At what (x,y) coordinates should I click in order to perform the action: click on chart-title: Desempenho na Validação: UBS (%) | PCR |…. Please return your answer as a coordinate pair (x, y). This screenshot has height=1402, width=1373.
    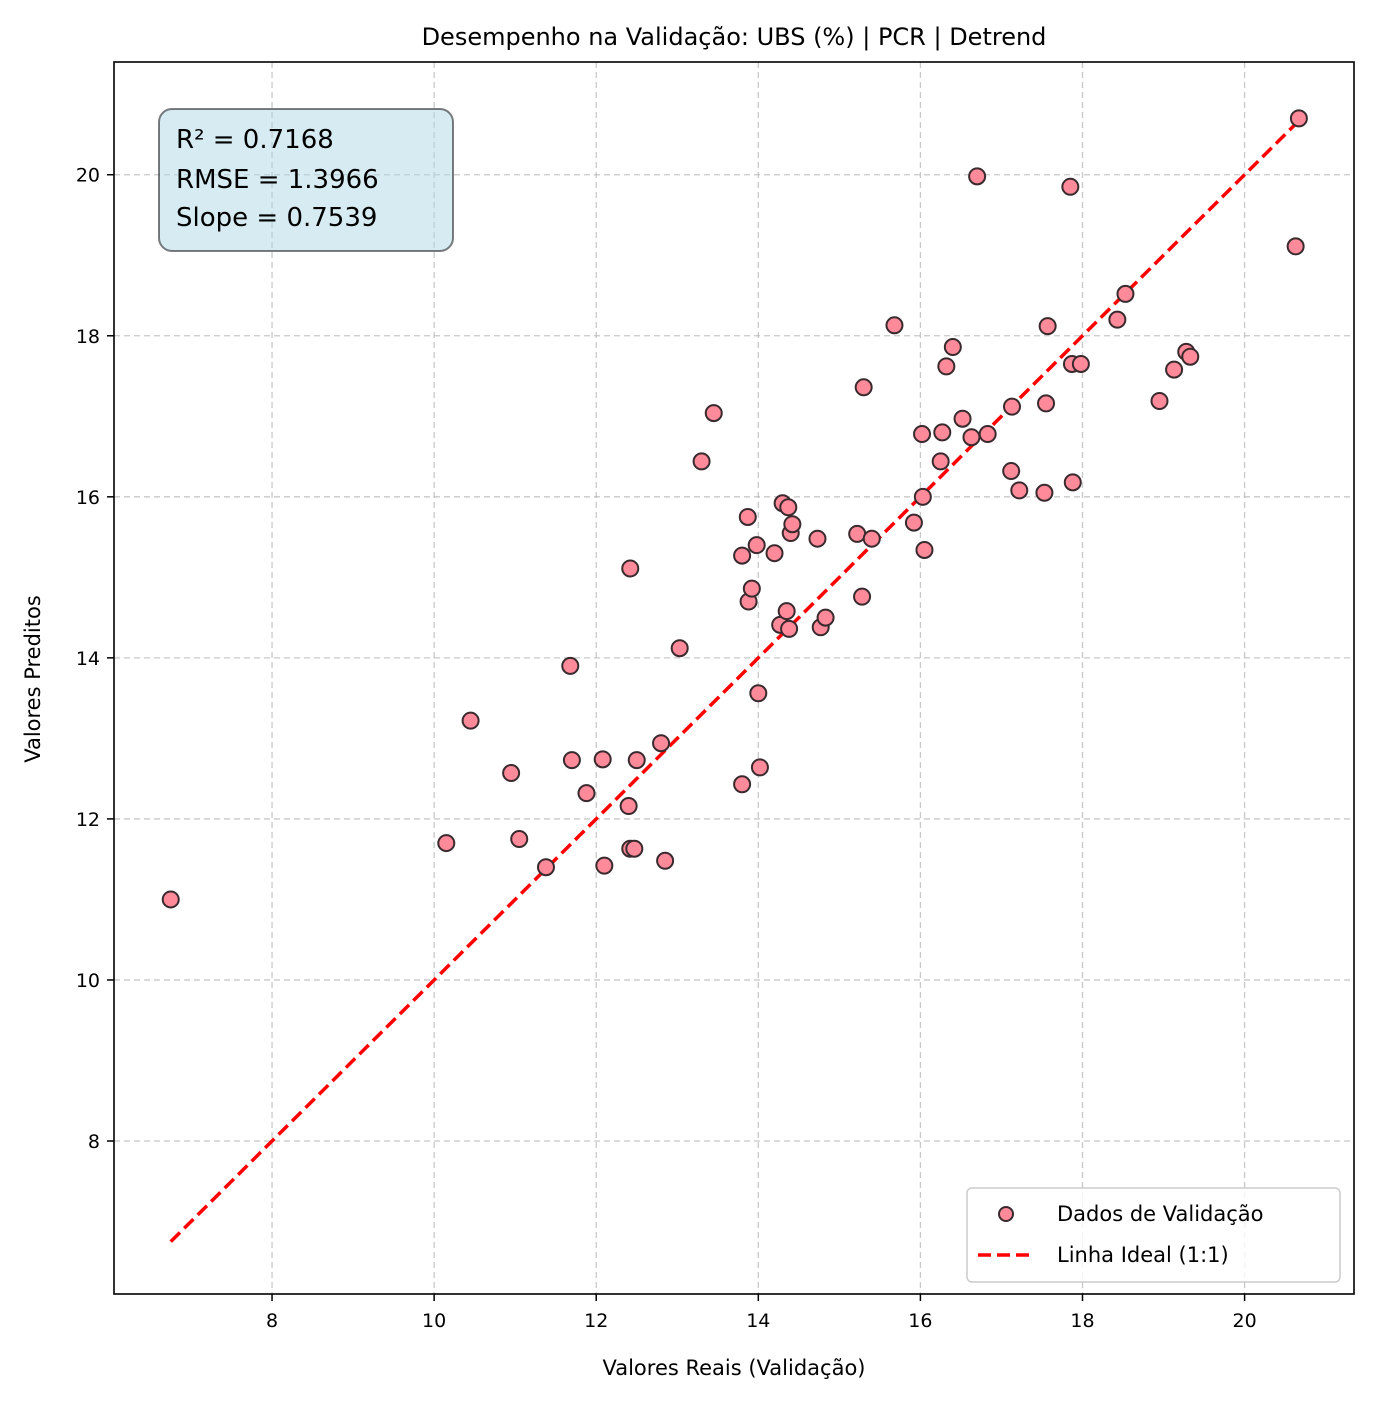
    Looking at the image, I should click on (734, 37).